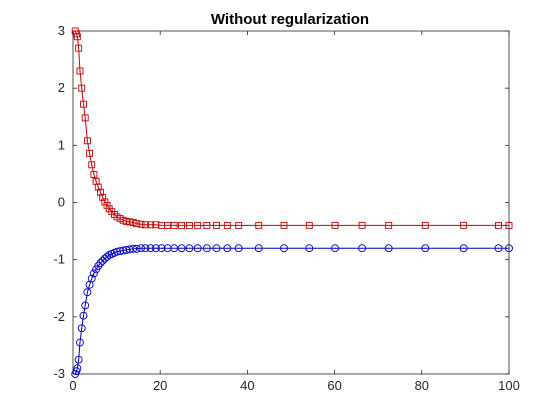 This screenshot has height=420, width=560. What do you see at coordinates (61, 144) in the screenshot?
I see `y-tick-label: 1` at bounding box center [61, 144].